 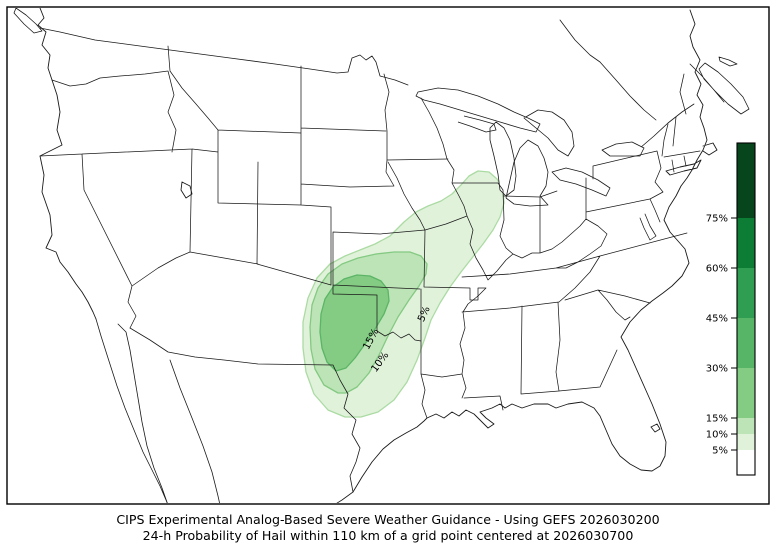 What do you see at coordinates (746, 180) in the screenshot?
I see `colorbar-segment-75plus` at bounding box center [746, 180].